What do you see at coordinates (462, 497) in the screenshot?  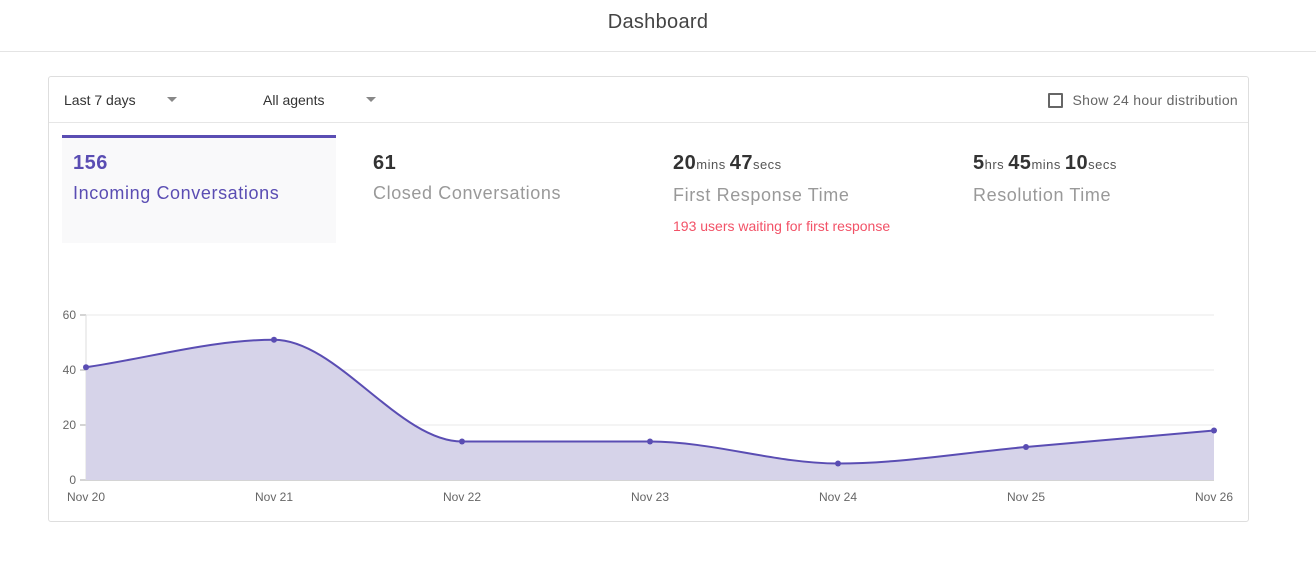 I see `x-tick-label: Nov 22` at bounding box center [462, 497].